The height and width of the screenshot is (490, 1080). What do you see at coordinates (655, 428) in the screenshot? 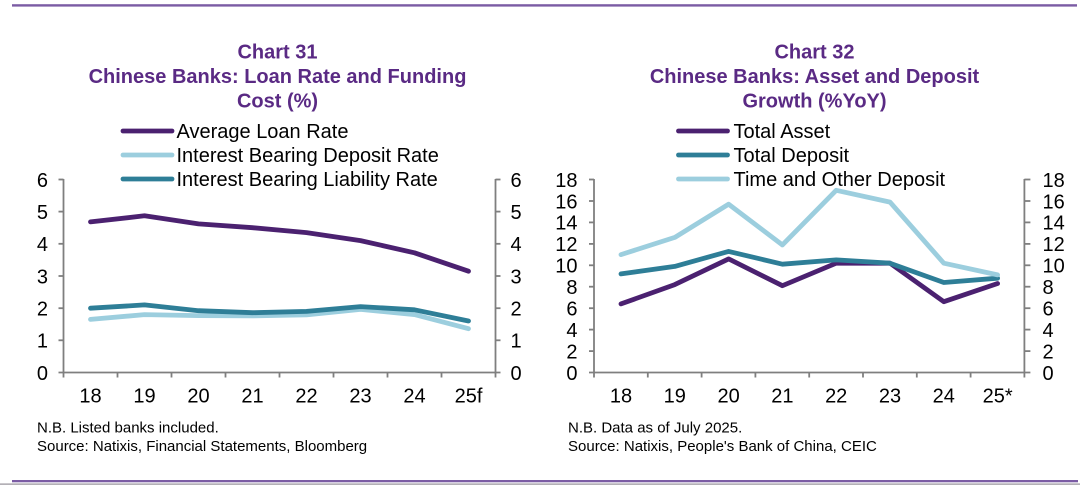
I see `svg-text: N.B. Data as of July 2025.` at bounding box center [655, 428].